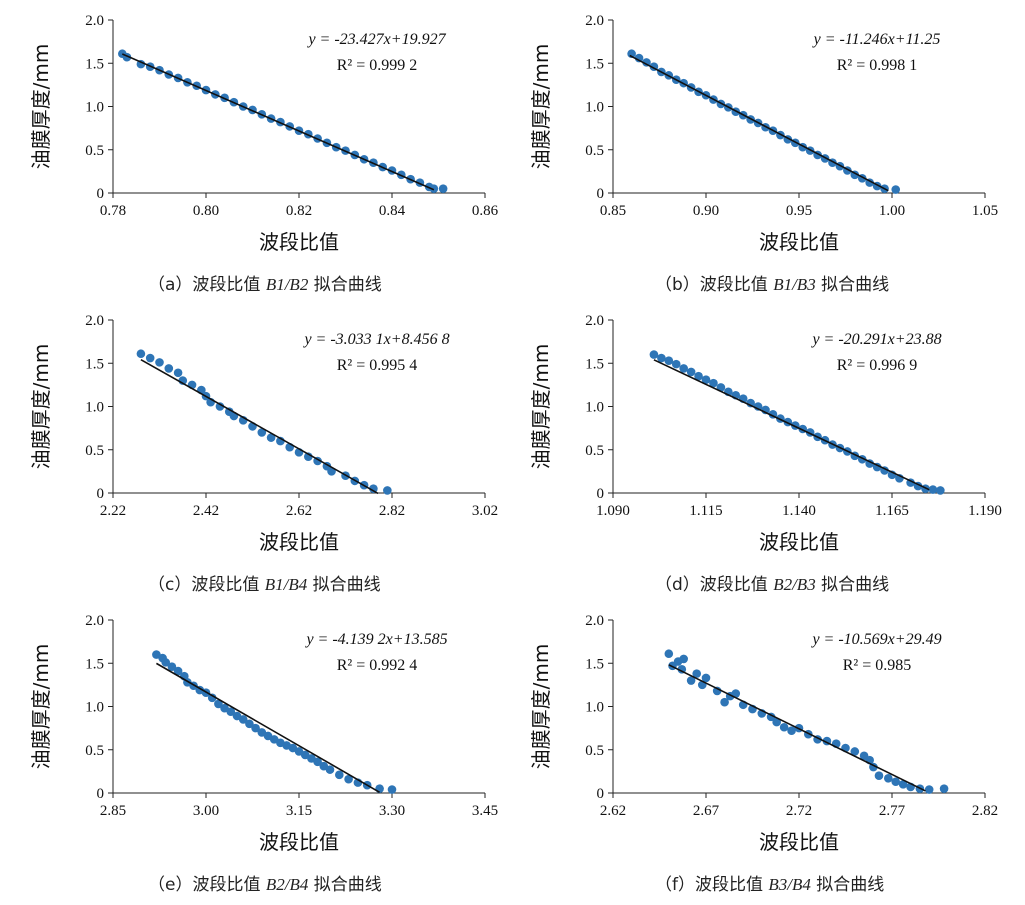 Image resolution: width=1025 pixels, height=905 pixels. What do you see at coordinates (392, 211) in the screenshot?
I see `x-tick-label: 0.84` at bounding box center [392, 211].